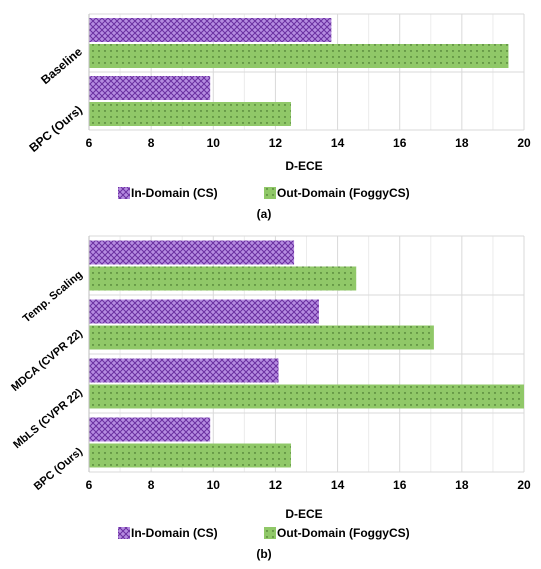 Image resolution: width=541 pixels, height=569 pixels. Describe the element at coordinates (47, 360) in the screenshot. I see `category-label: MDCA (CVPR 22)` at that location.